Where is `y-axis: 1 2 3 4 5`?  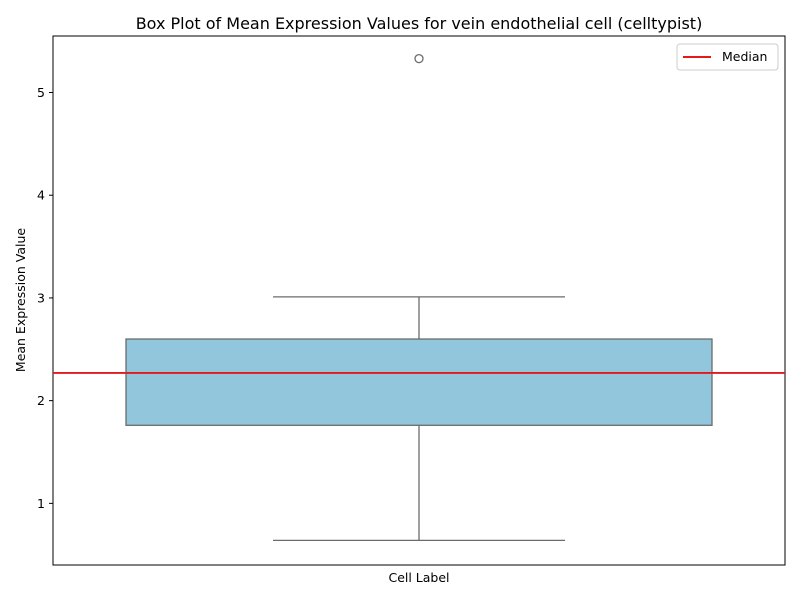 y-axis: 1 2 3 4 5 is located at coordinates (45, 298).